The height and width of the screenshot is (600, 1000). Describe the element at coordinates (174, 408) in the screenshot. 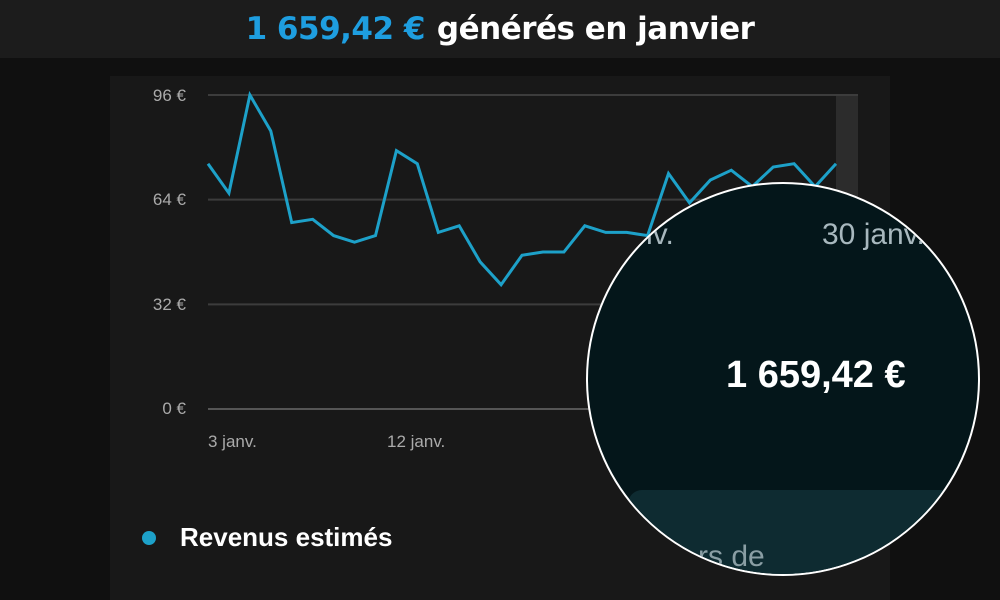

I see `y-tick-label: 0 €` at that location.